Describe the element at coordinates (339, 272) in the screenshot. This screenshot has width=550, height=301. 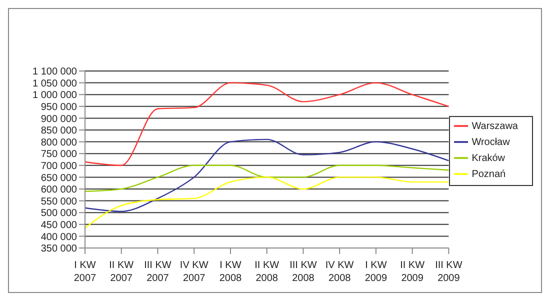
I see `x-tick-label: IV KW 2008` at that location.